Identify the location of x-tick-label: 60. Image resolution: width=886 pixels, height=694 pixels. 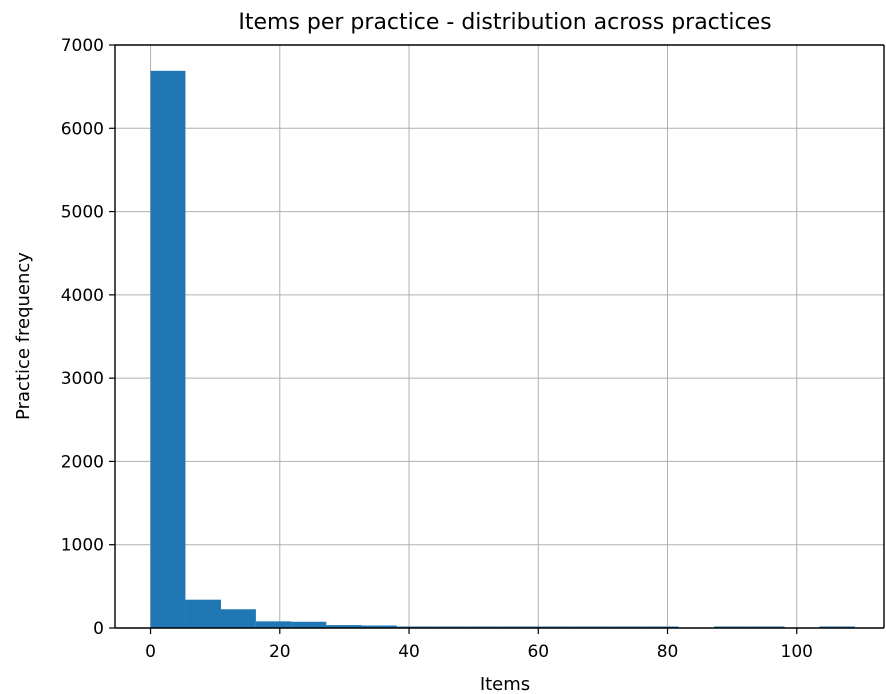
(538, 652).